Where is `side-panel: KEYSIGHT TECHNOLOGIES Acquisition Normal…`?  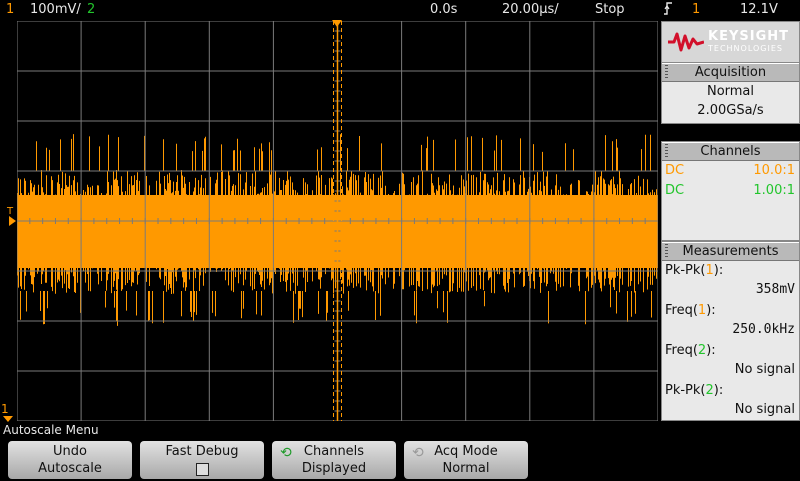
side-panel: KEYSIGHT TECHNOLOGIES Acquisition Normal… is located at coordinates (730, 221).